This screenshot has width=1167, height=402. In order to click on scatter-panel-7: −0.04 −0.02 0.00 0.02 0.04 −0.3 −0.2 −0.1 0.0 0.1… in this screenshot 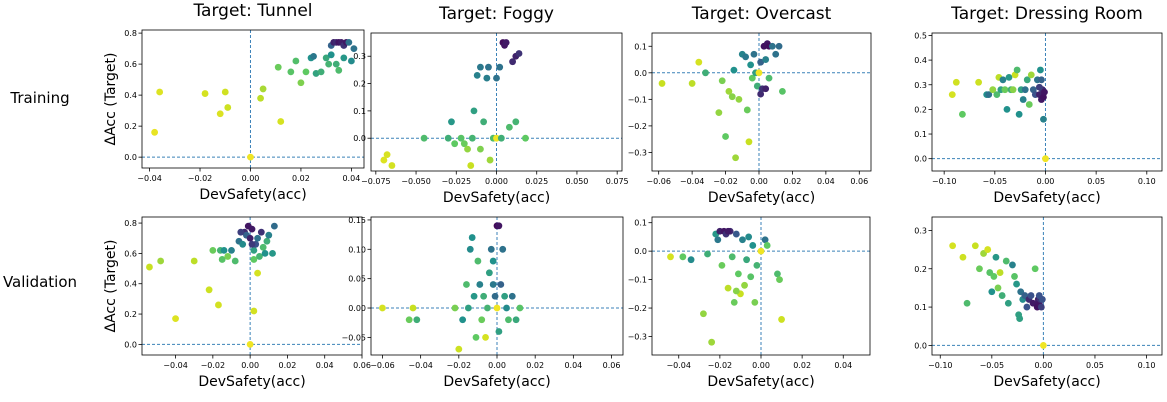, I will do `click(749, 303)`.